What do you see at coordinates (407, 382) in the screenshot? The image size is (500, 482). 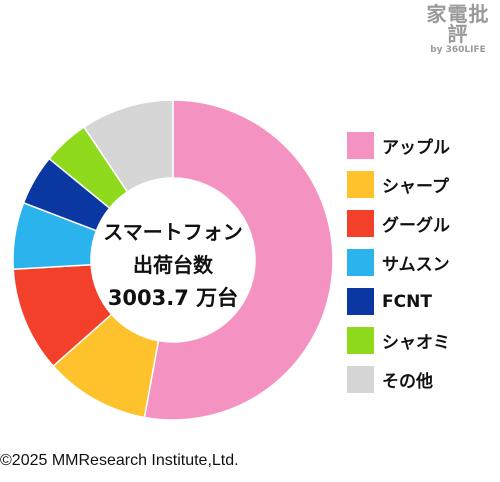 I see `legend-label: その他` at bounding box center [407, 382].